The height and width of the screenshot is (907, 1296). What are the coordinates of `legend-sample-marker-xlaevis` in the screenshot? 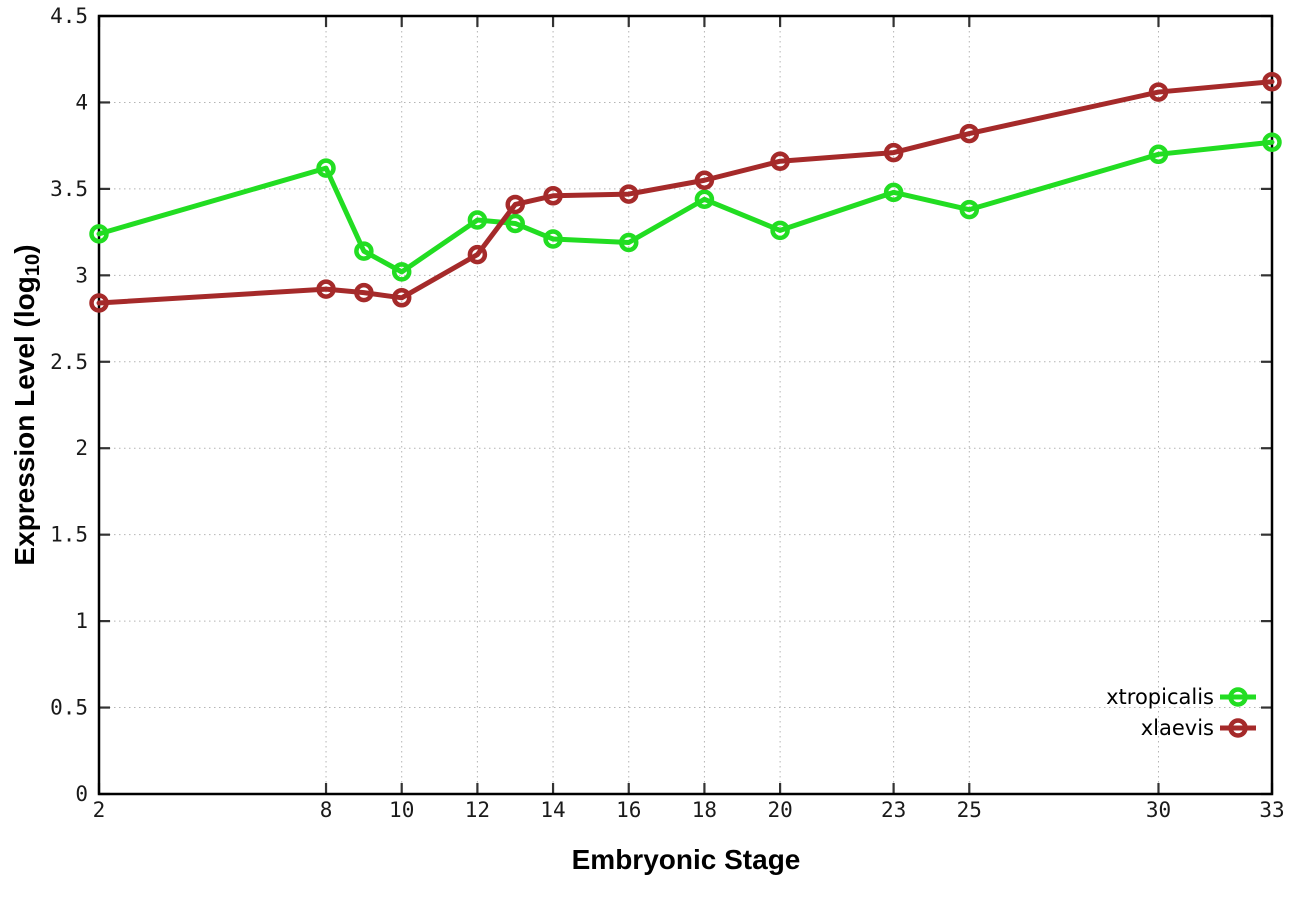 It's located at (1238, 728).